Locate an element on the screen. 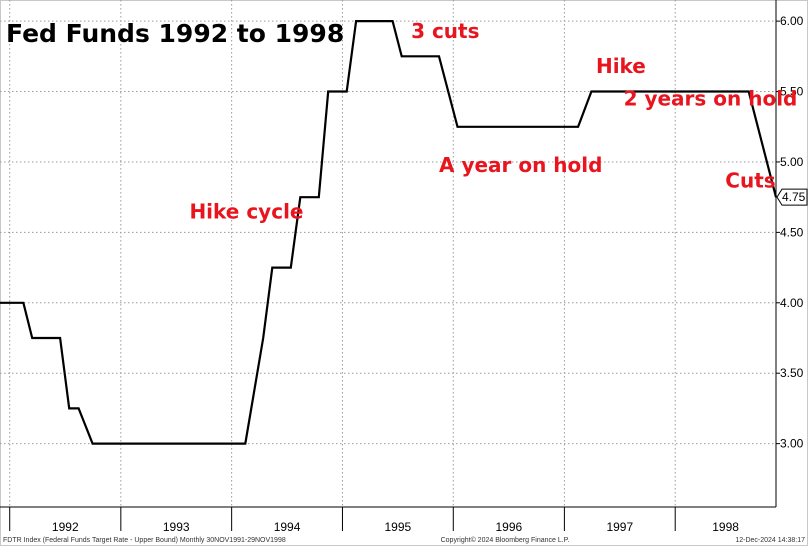 The width and height of the screenshot is (808, 546). annotation: Hike cycle is located at coordinates (246, 211).